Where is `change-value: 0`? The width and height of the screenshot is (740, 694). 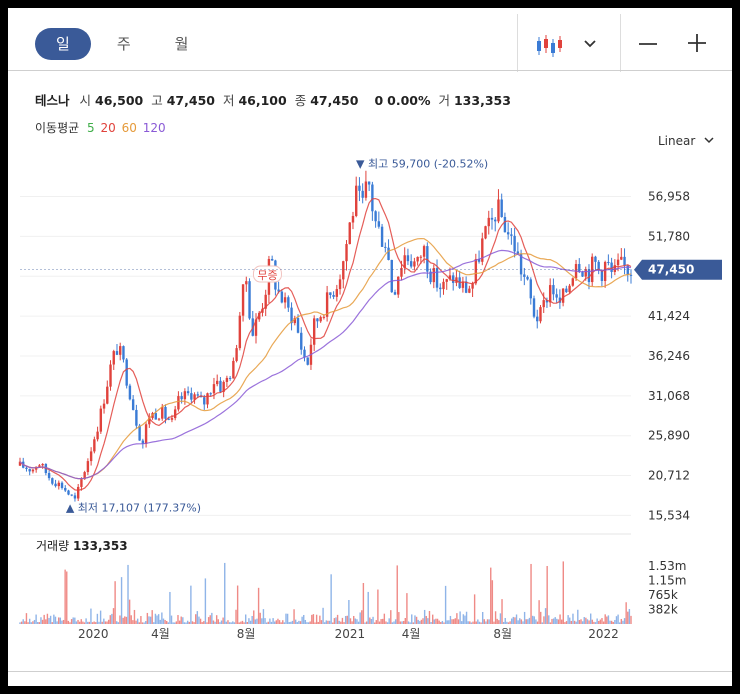
change-value: 0 is located at coordinates (379, 100).